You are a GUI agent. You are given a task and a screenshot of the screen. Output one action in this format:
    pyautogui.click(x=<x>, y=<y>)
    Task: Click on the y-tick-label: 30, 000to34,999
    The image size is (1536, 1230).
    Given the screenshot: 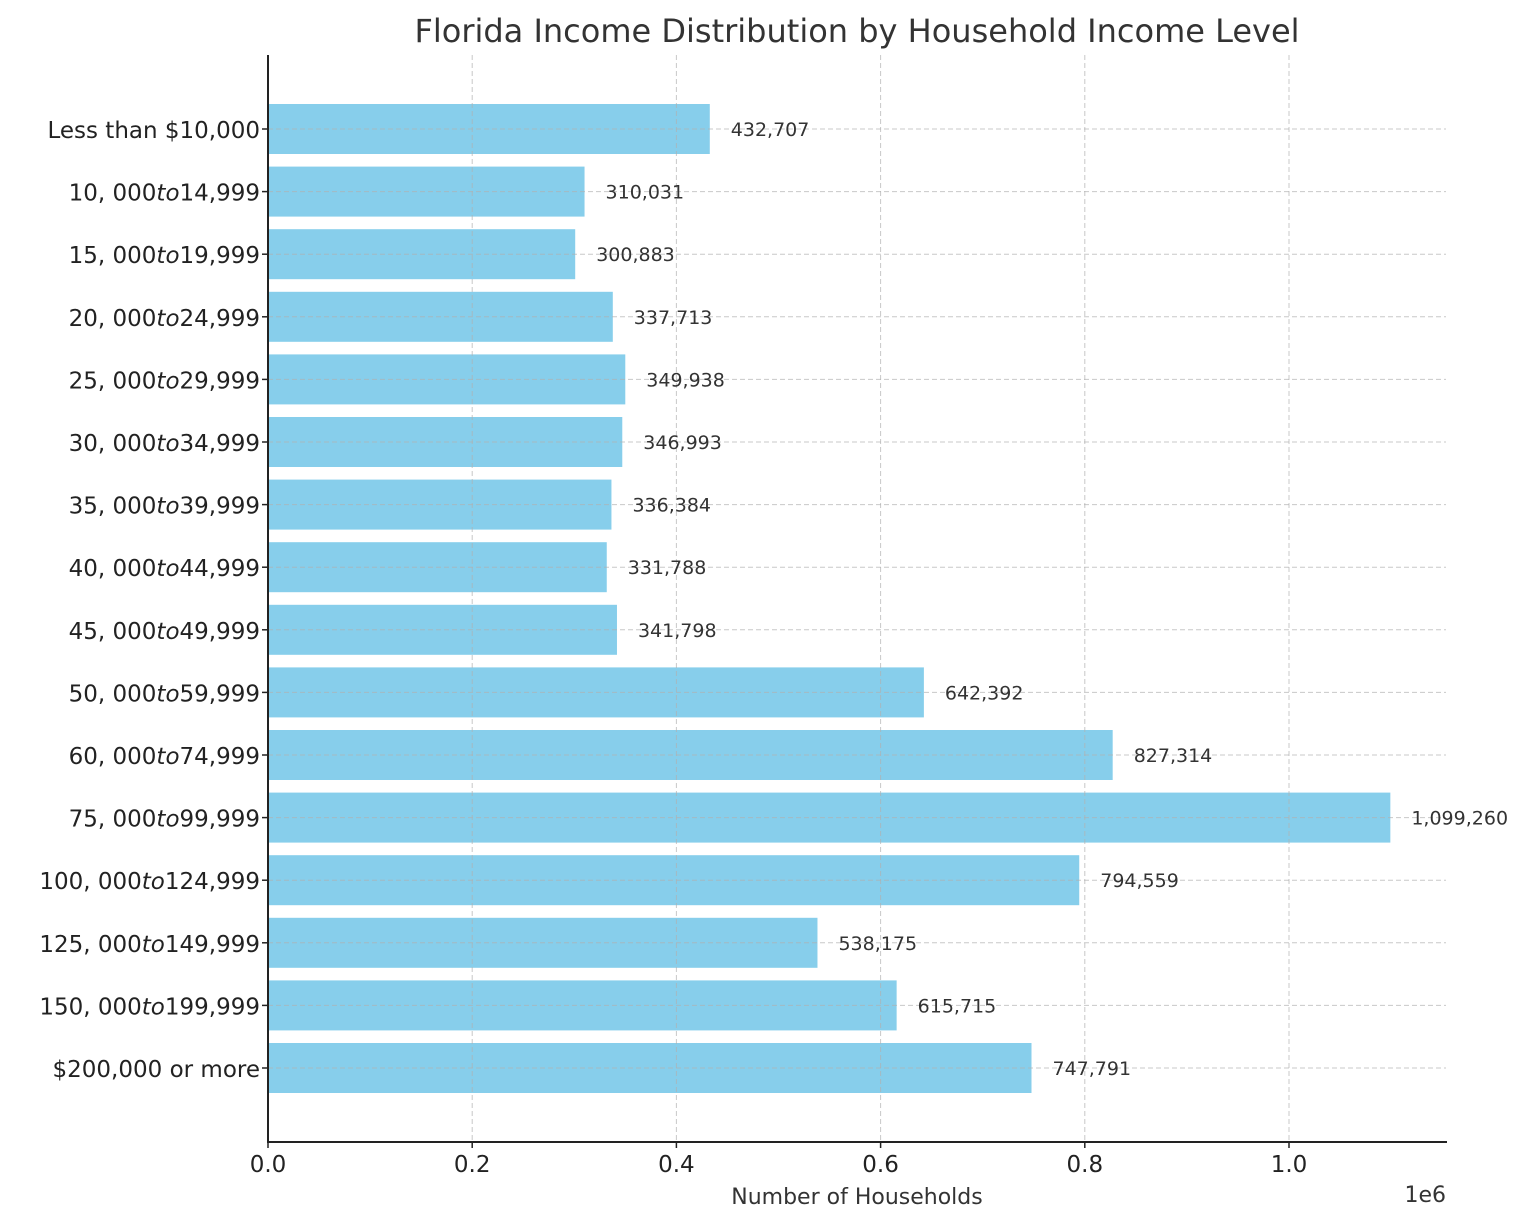 What is the action you would take?
    pyautogui.click(x=164, y=444)
    